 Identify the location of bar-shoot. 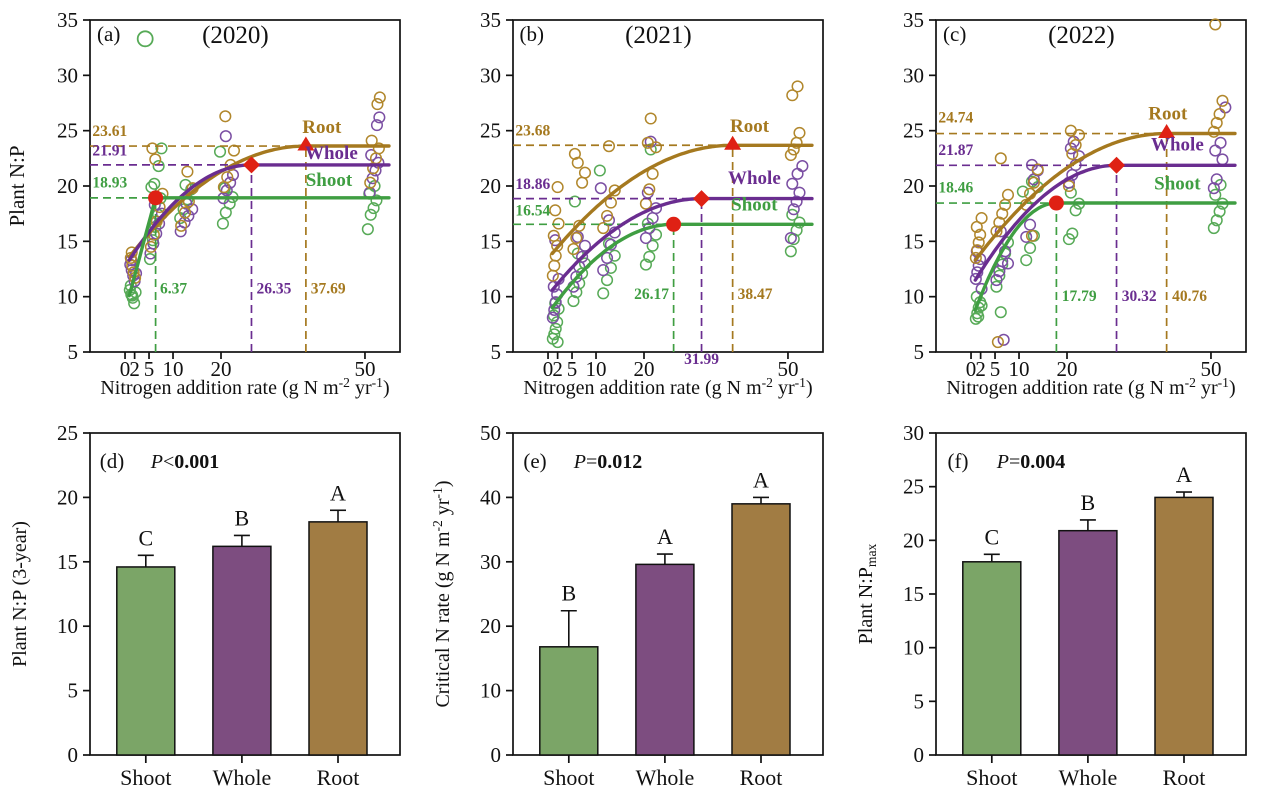
(569, 701).